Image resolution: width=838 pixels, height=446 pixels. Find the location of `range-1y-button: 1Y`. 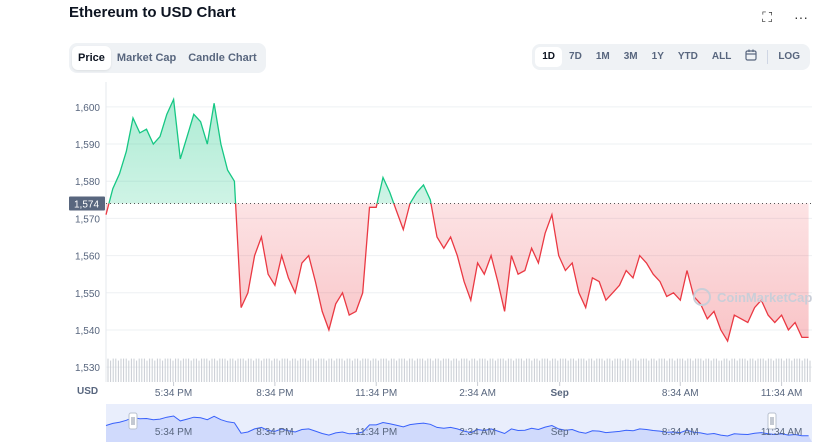

range-1y-button: 1Y is located at coordinates (657, 56).